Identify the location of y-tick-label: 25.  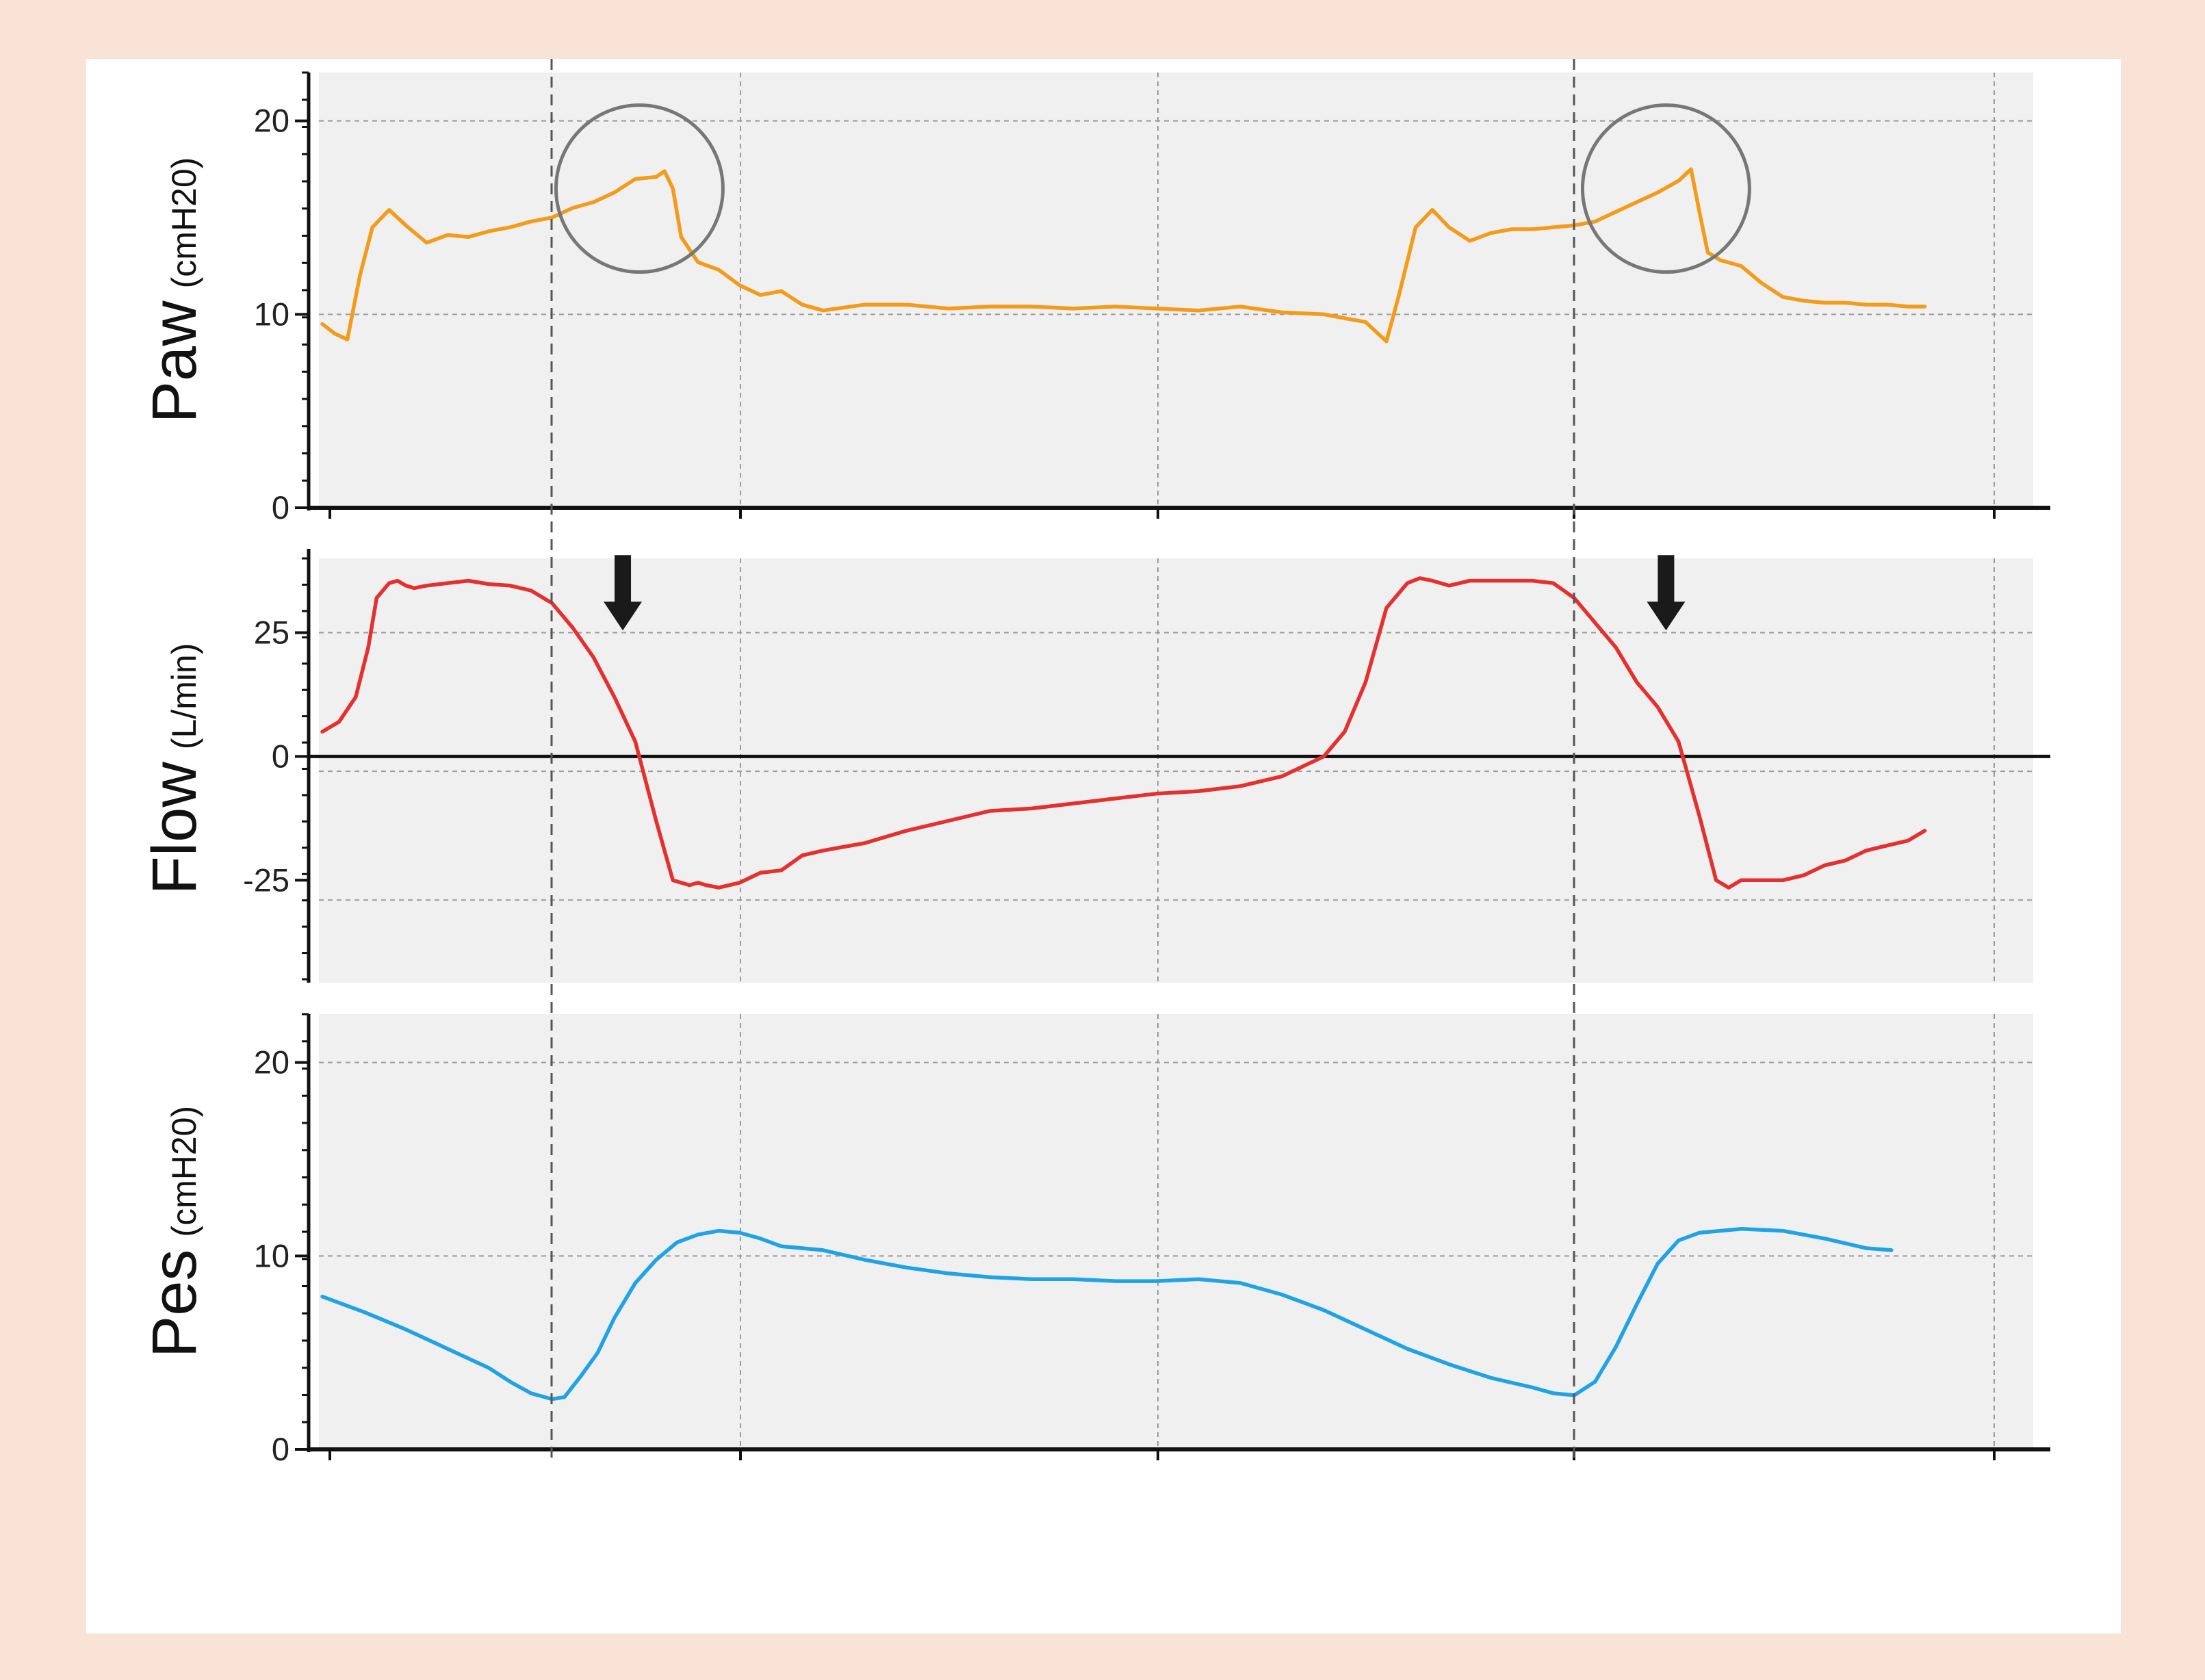
(271, 633).